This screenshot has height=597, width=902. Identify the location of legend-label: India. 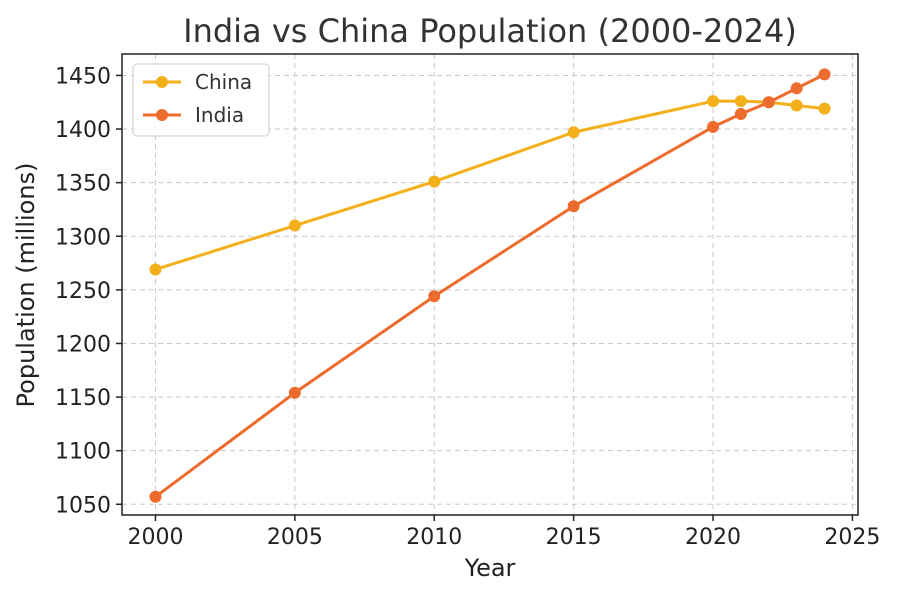
(219, 115).